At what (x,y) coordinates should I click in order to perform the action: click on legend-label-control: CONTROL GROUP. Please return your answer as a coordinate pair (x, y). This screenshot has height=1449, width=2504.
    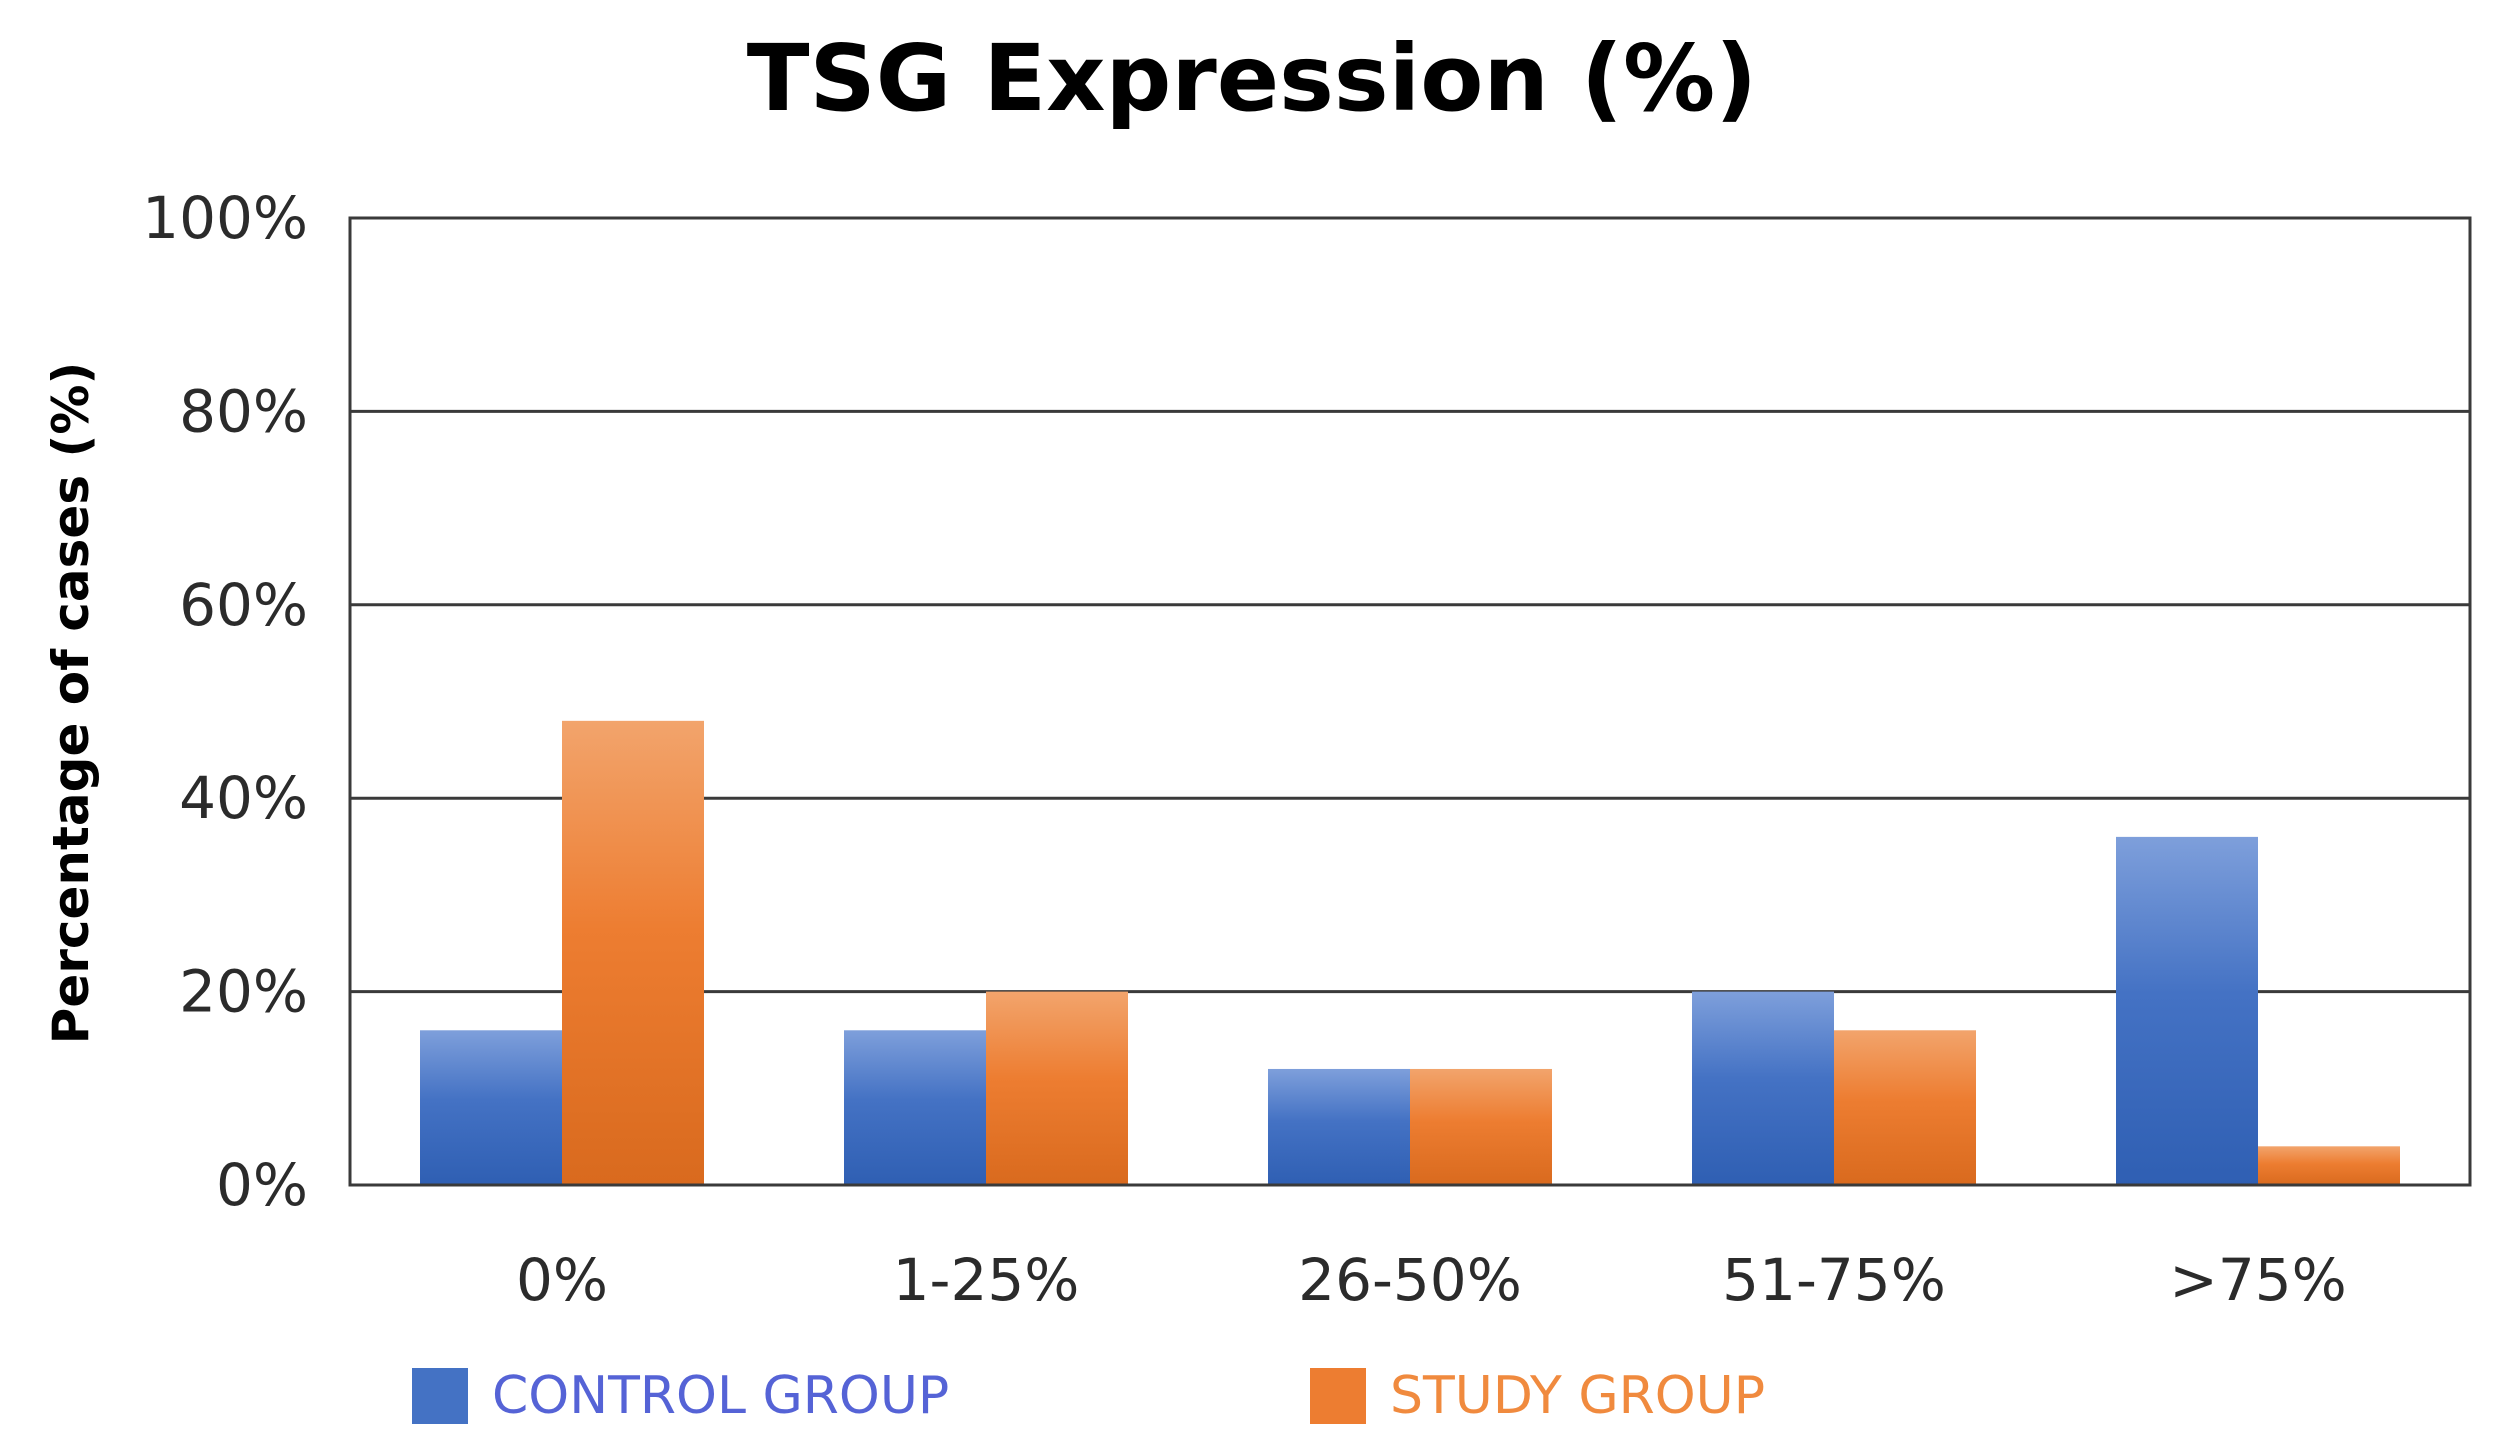
    Looking at the image, I should click on (720, 1396).